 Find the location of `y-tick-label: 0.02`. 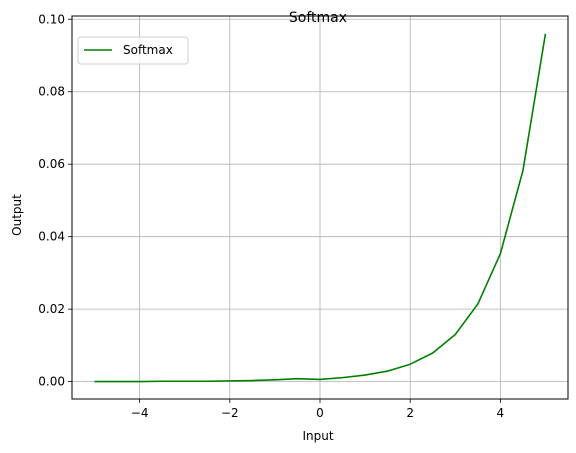

y-tick-label: 0.02 is located at coordinates (51, 309).